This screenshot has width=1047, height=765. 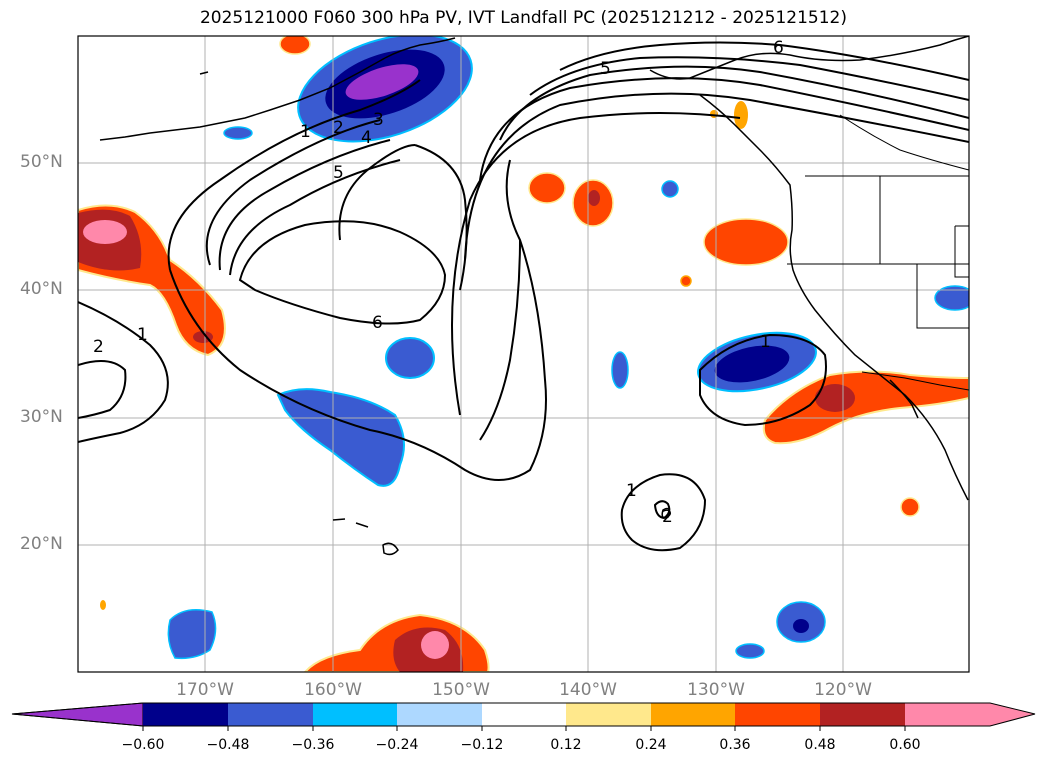 I want to click on lon-label-150w: 150°W, so click(x=461, y=690).